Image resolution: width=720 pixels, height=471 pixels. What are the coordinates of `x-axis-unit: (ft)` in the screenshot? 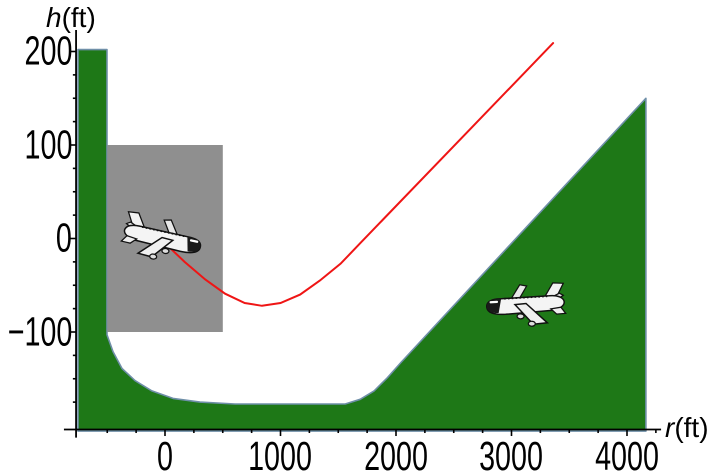 It's located at (691, 427).